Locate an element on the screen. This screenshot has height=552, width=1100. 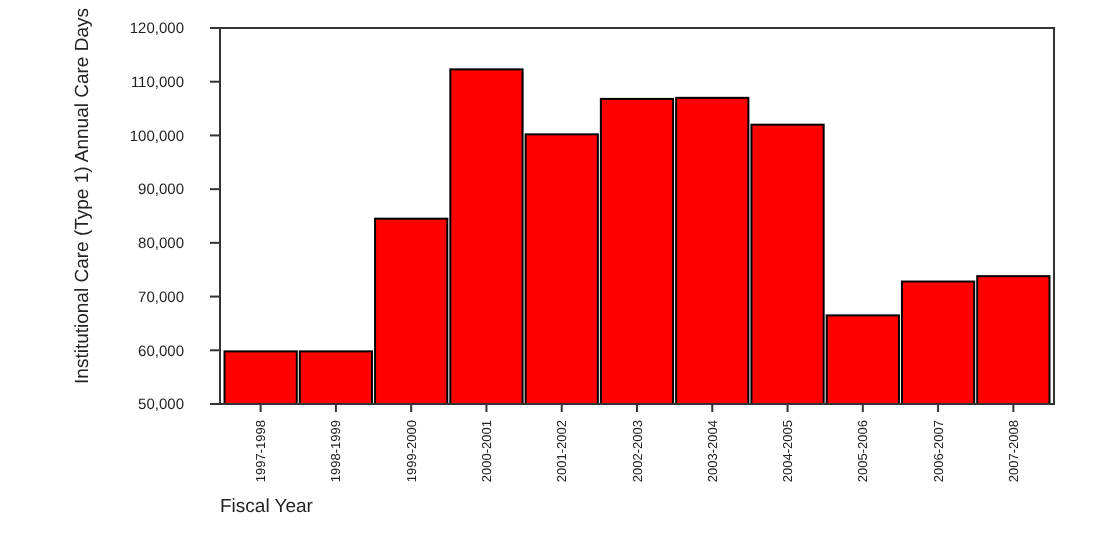
y-axis-title: Institutional Care (Type 1) Annual Care Days is located at coordinates (83, 195).